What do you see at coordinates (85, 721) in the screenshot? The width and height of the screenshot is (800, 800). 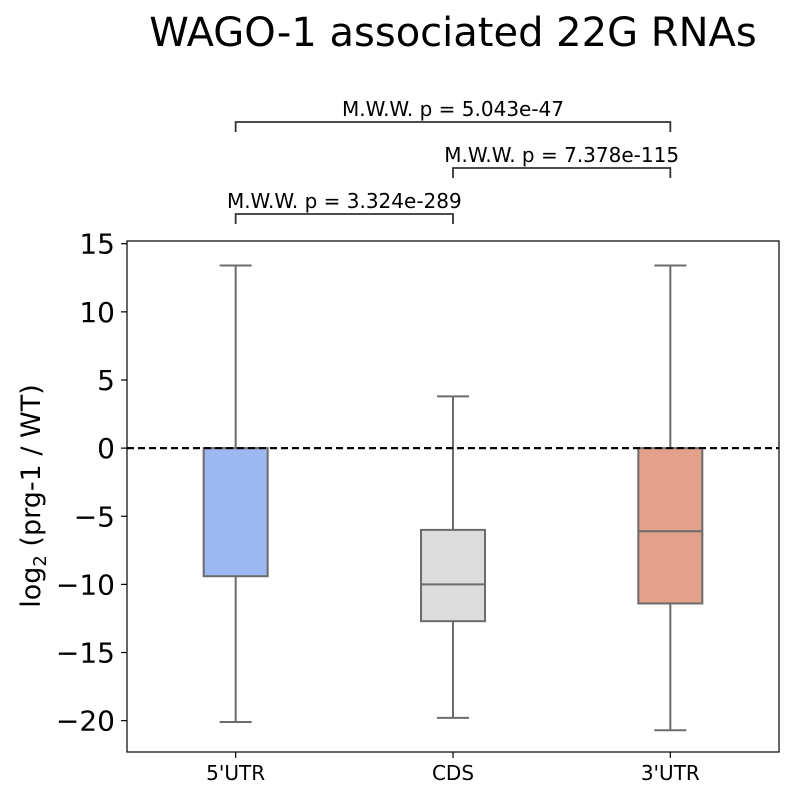 I see `y-tick-label: −20` at bounding box center [85, 721].